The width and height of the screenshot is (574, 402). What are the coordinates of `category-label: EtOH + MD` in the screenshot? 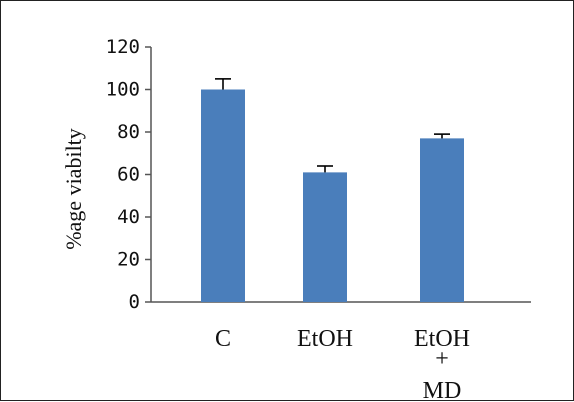 It's located at (442, 364).